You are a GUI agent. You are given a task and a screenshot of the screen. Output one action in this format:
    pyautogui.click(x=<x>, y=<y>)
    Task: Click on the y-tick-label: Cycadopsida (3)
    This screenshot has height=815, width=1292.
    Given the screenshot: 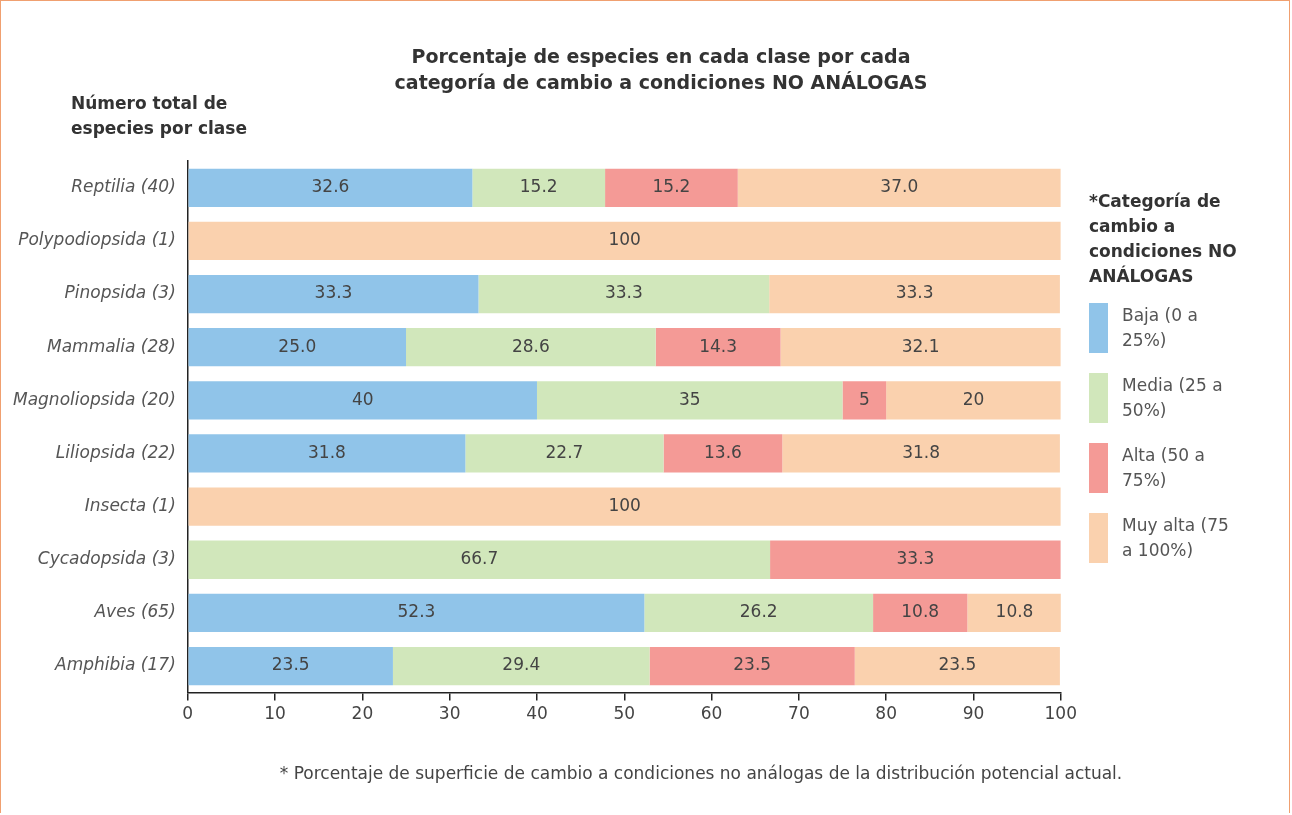 What is the action you would take?
    pyautogui.click(x=106, y=558)
    